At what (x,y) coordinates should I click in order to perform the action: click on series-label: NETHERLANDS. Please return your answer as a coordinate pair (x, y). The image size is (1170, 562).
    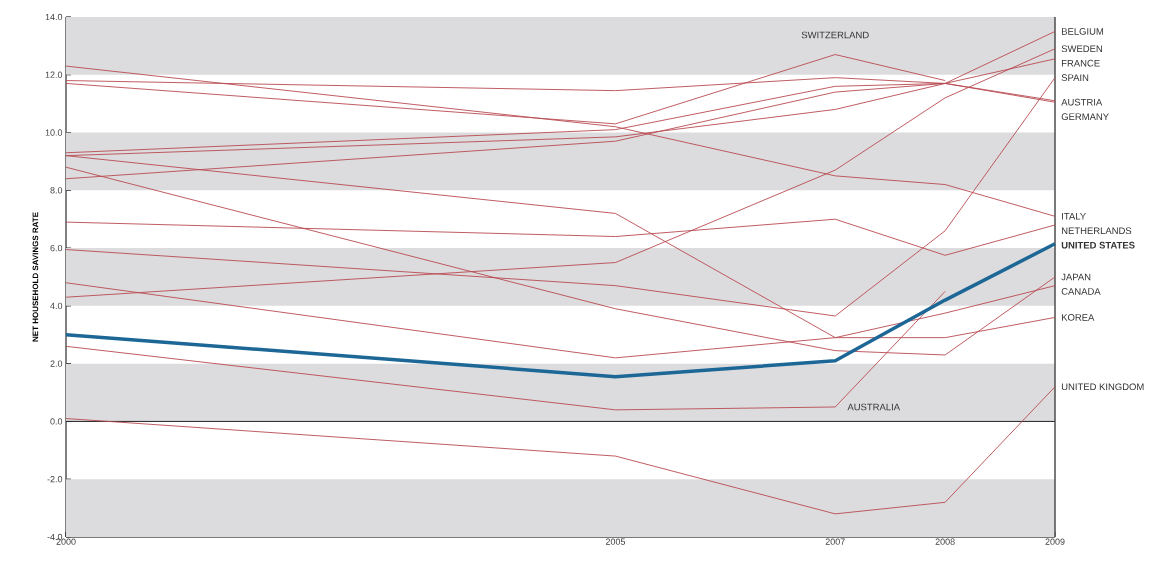
    Looking at the image, I should click on (1096, 231).